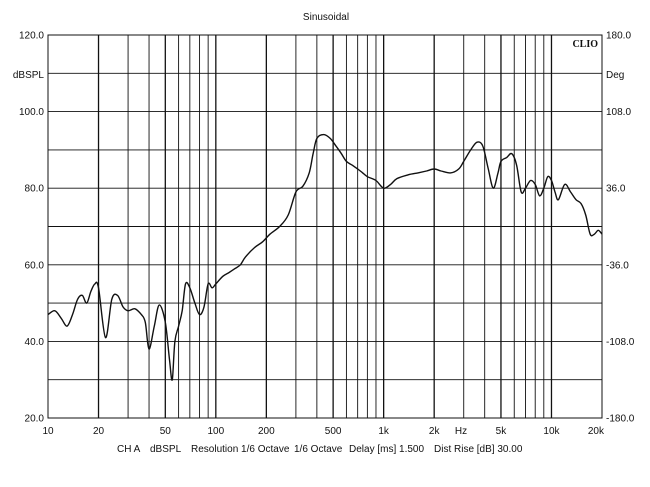  I want to click on y2-tick-label: -36.0, so click(617, 265).